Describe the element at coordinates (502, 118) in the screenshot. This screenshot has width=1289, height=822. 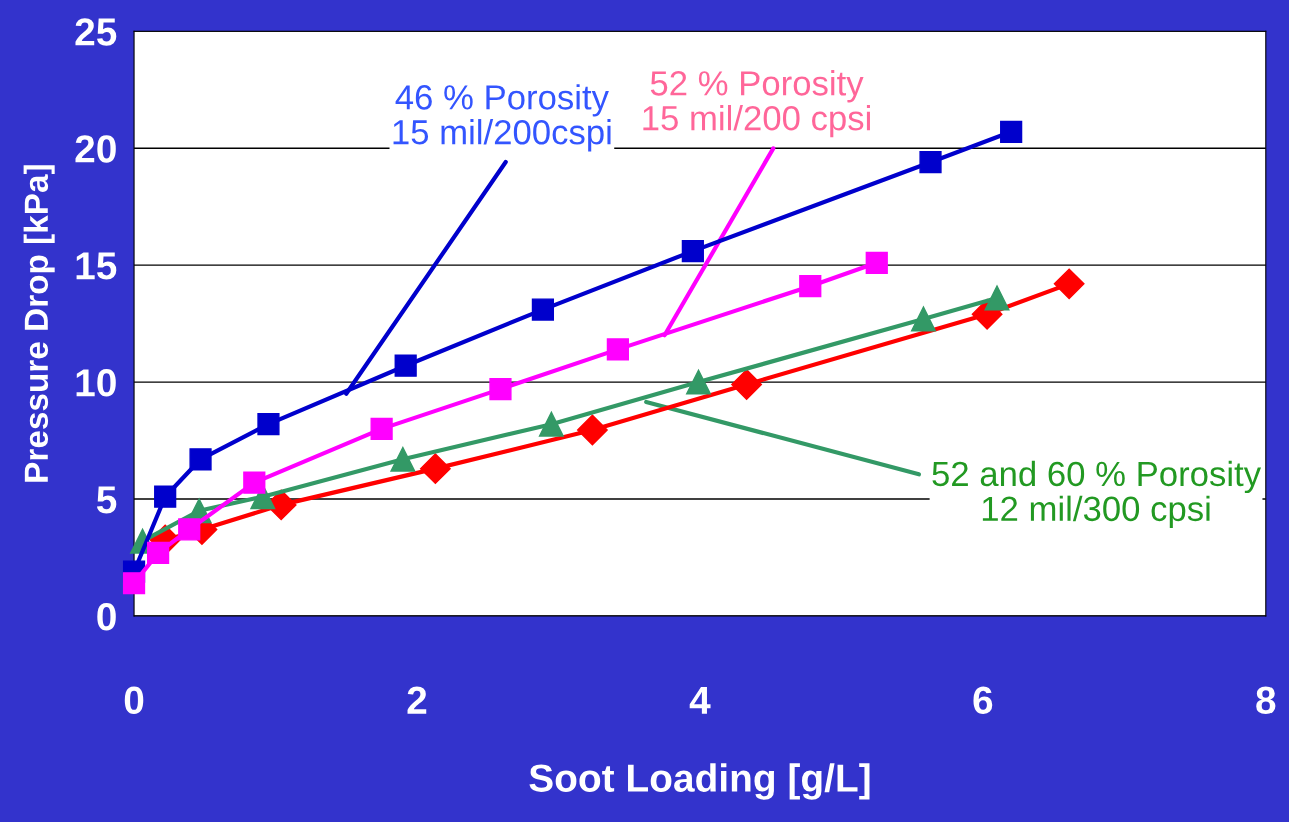
I see `annotation: 46 % Porosity 15 mil/200cspi` at that location.